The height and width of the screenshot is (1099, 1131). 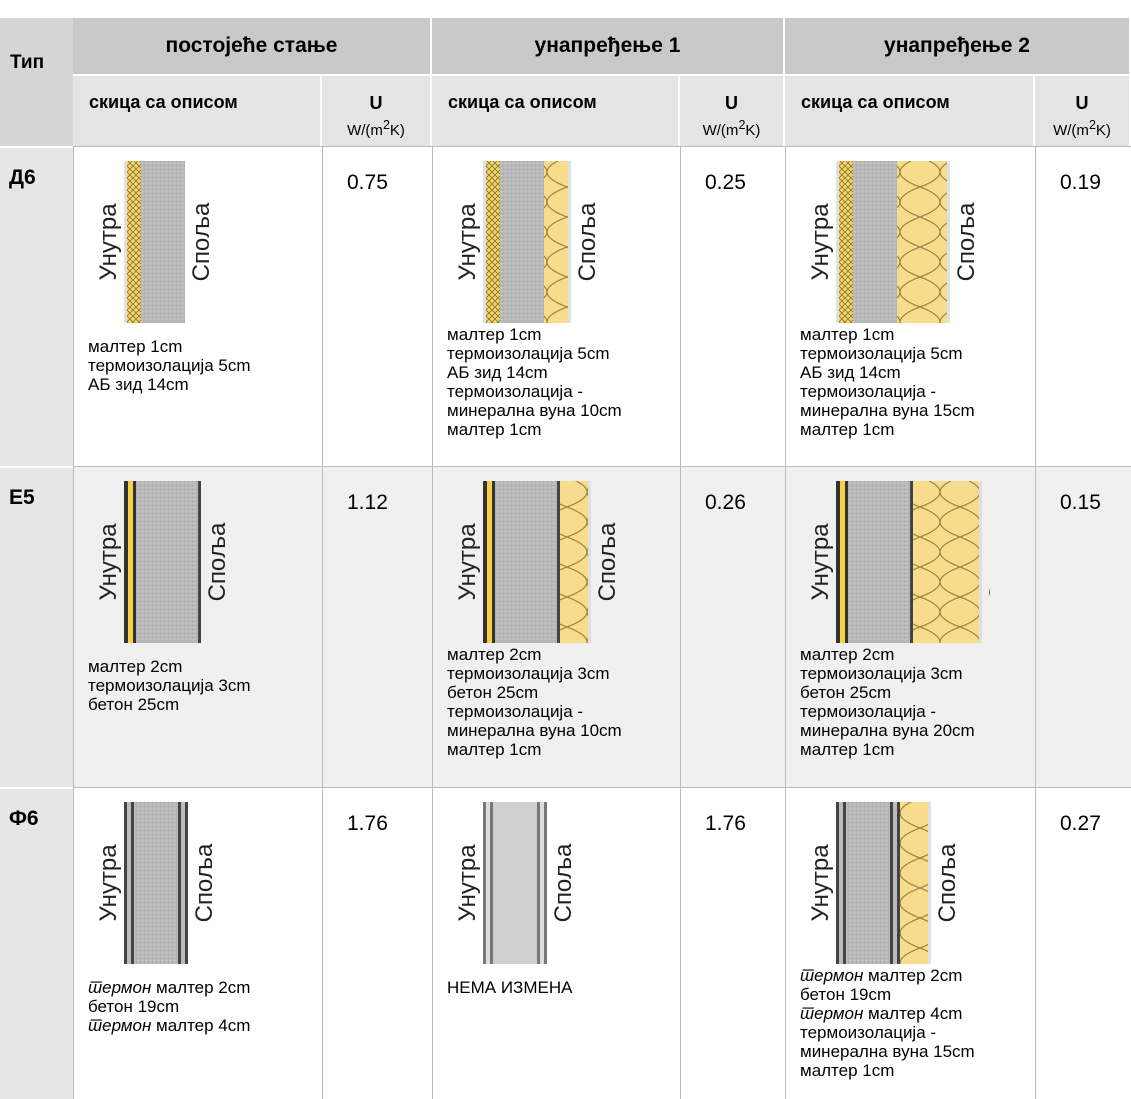 I want to click on description-line: термон малтер 4cm, so click(x=169, y=1025).